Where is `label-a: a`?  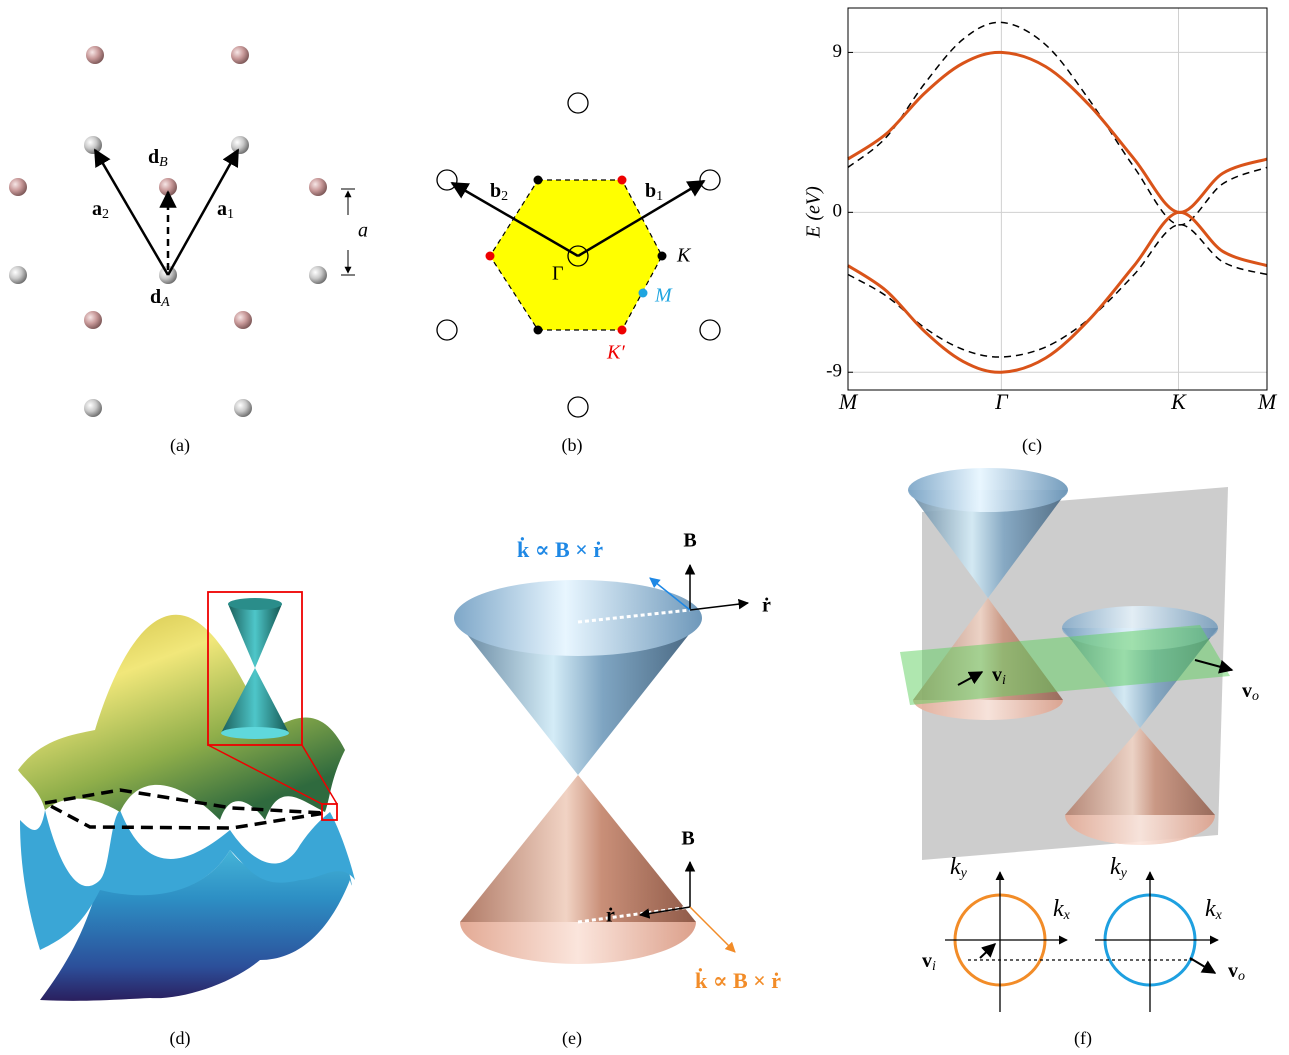
label-a: a is located at coordinates (363, 231).